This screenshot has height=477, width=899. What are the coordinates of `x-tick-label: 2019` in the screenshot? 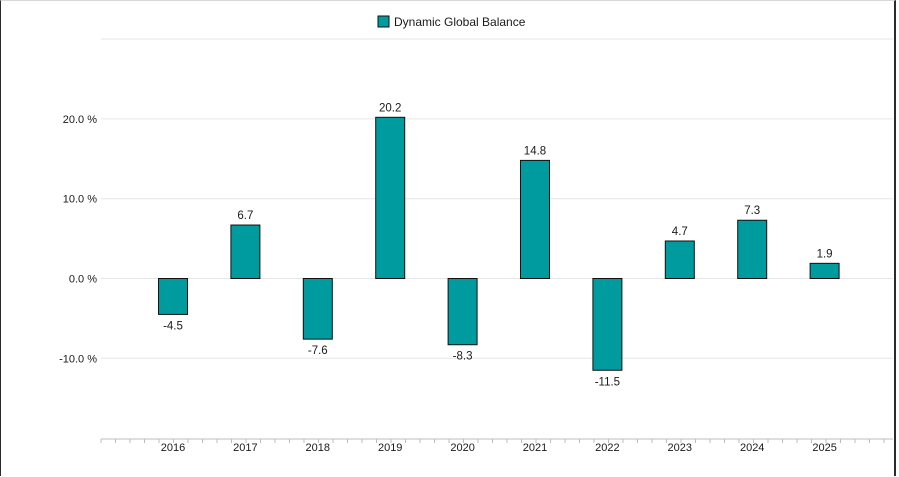 It's located at (390, 448).